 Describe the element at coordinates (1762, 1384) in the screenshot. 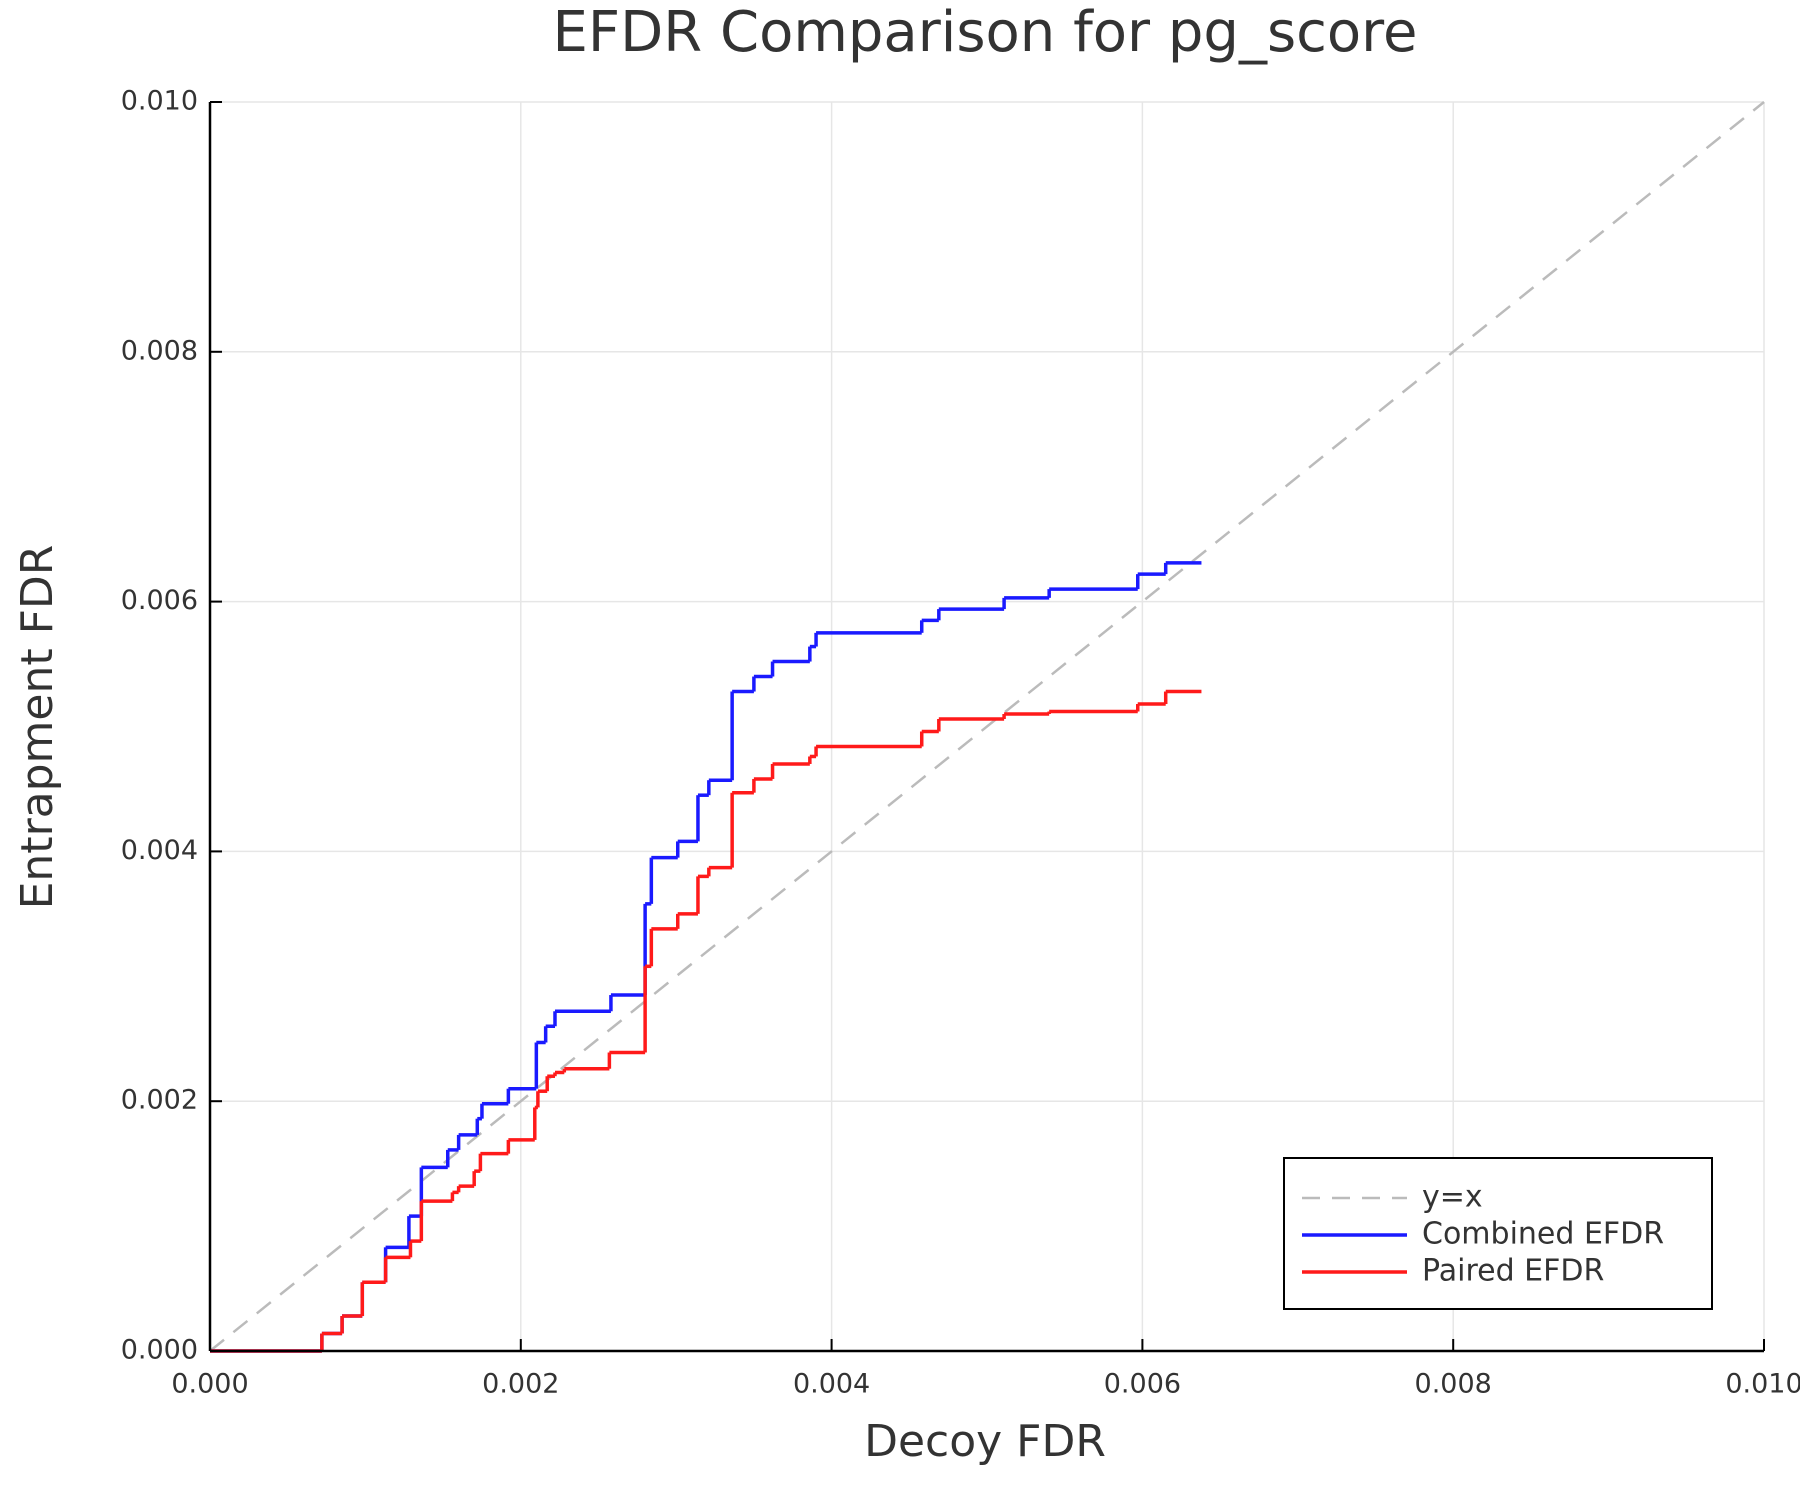

I see `x-tick-label: 0.010` at that location.